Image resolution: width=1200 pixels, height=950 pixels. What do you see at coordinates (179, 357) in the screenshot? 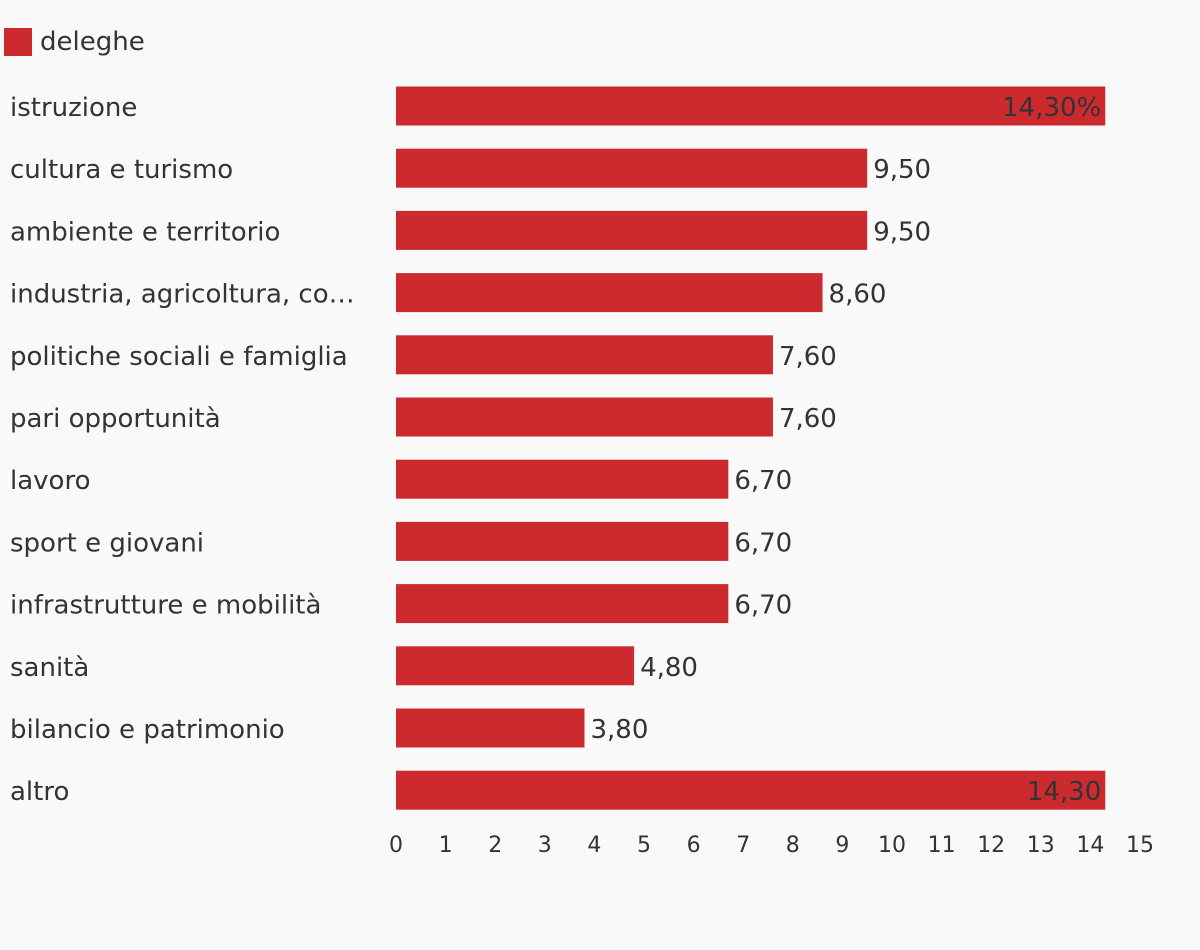
I see `category-label: politiche sociali e famiglia` at bounding box center [179, 357].